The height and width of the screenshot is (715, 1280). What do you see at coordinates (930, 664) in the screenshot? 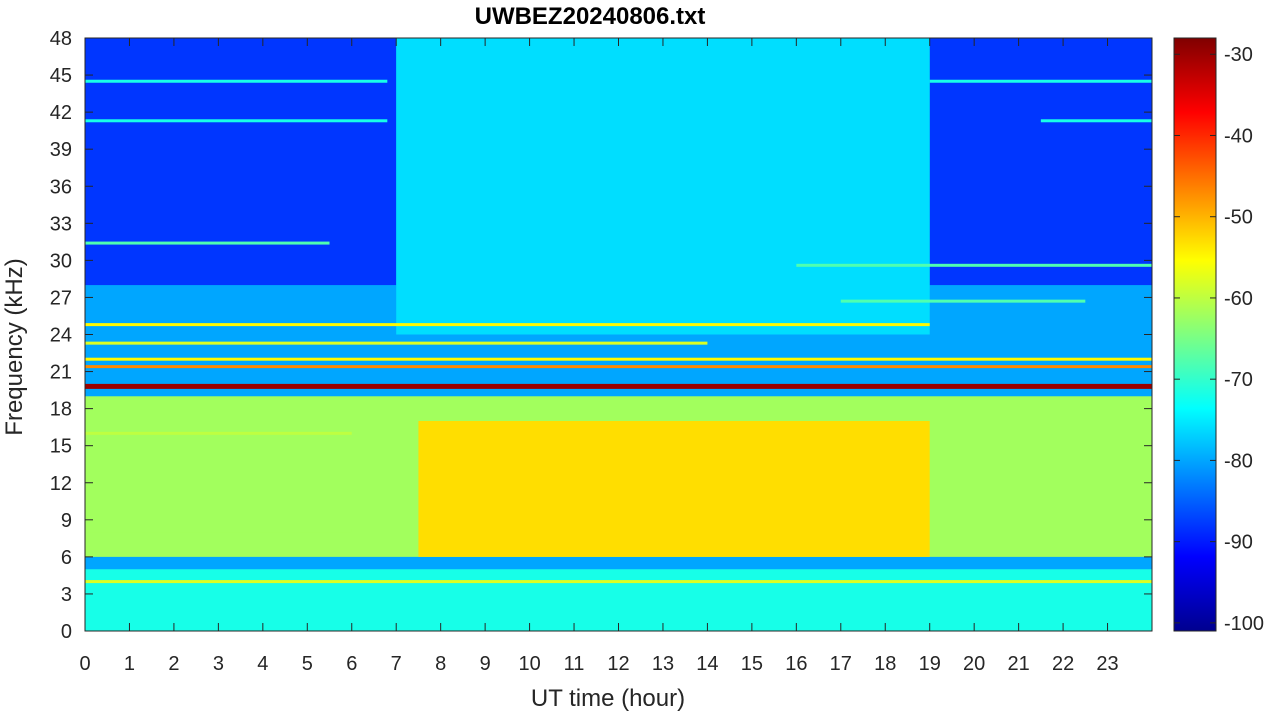
I see `x-tick-label: 19` at bounding box center [930, 664].